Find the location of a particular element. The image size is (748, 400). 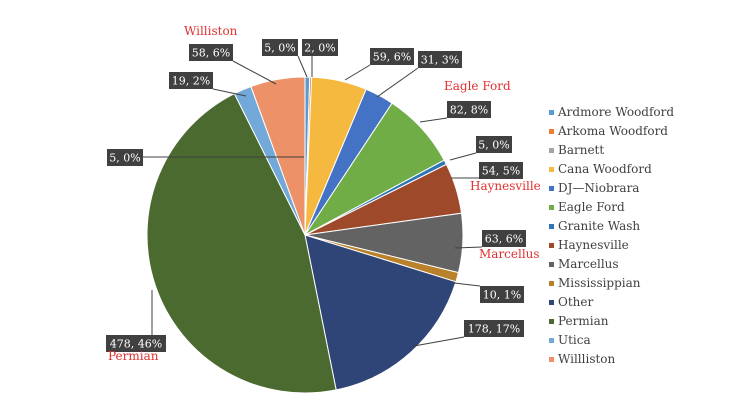

legend-entry: Arkoma Woodford is located at coordinates (608, 131).